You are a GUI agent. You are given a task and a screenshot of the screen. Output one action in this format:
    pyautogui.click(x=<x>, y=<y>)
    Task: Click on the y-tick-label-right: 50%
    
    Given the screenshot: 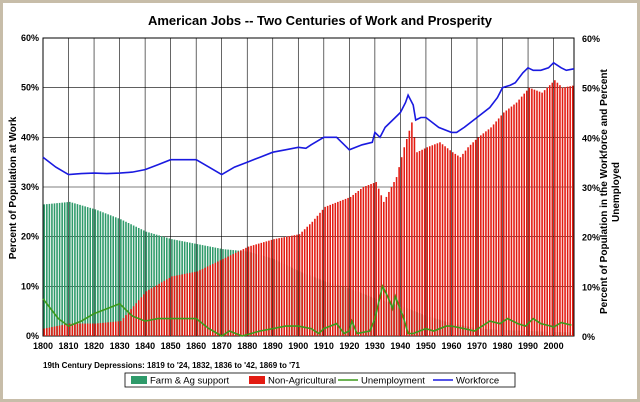 What is the action you would take?
    pyautogui.click(x=591, y=89)
    